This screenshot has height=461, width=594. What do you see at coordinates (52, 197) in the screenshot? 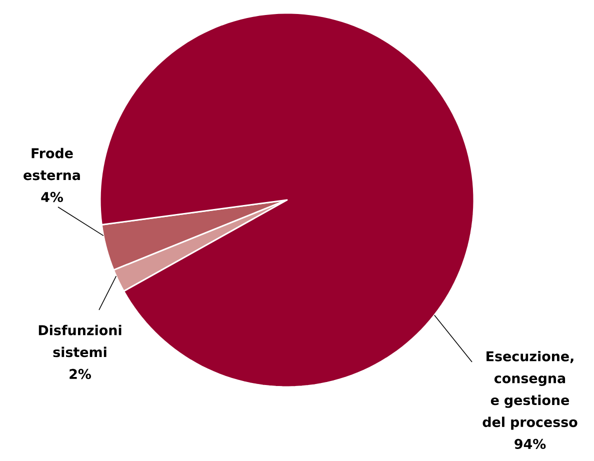
I see `data-label: 4%` at bounding box center [52, 197].